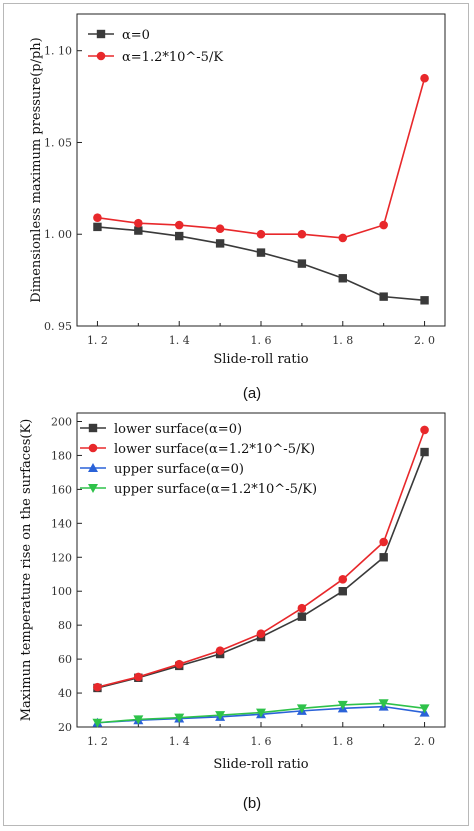 The image size is (474, 831). Describe the element at coordinates (36, 169) in the screenshot. I see `y-axis-label: Dimensionless maximum pressure(p/ph)` at that location.